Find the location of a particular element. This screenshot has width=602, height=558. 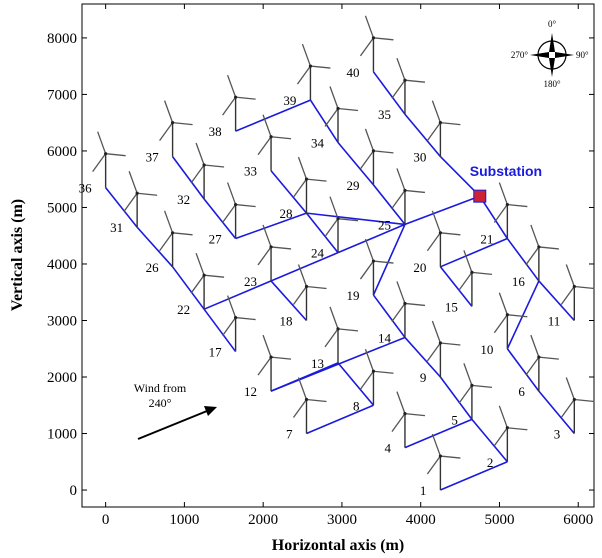

turbine-marker: 39 is located at coordinates (307, 75).